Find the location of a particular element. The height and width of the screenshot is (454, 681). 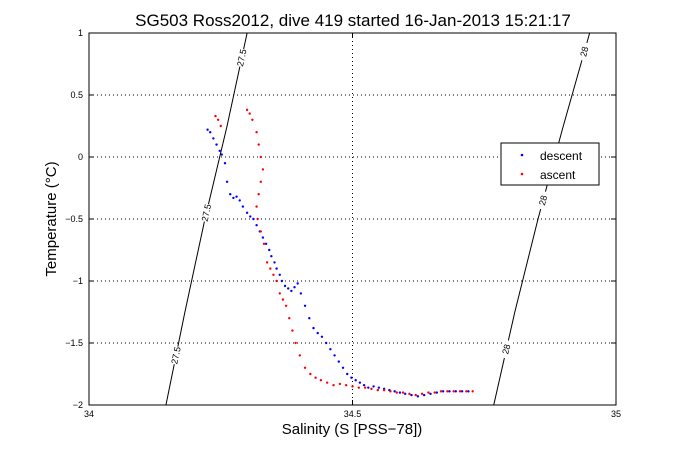

y-tick-label: −1.5 is located at coordinates (74, 343).